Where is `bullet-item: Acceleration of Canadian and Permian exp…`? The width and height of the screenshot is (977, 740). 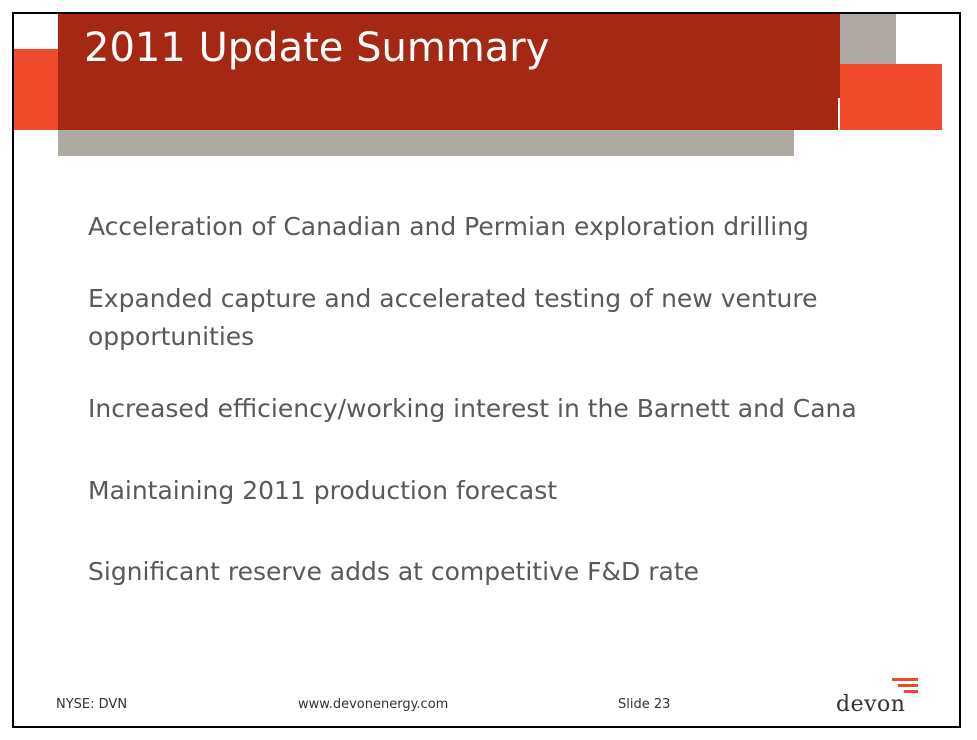 bullet-item: Acceleration of Canadian and Permian exp… is located at coordinates (448, 226).